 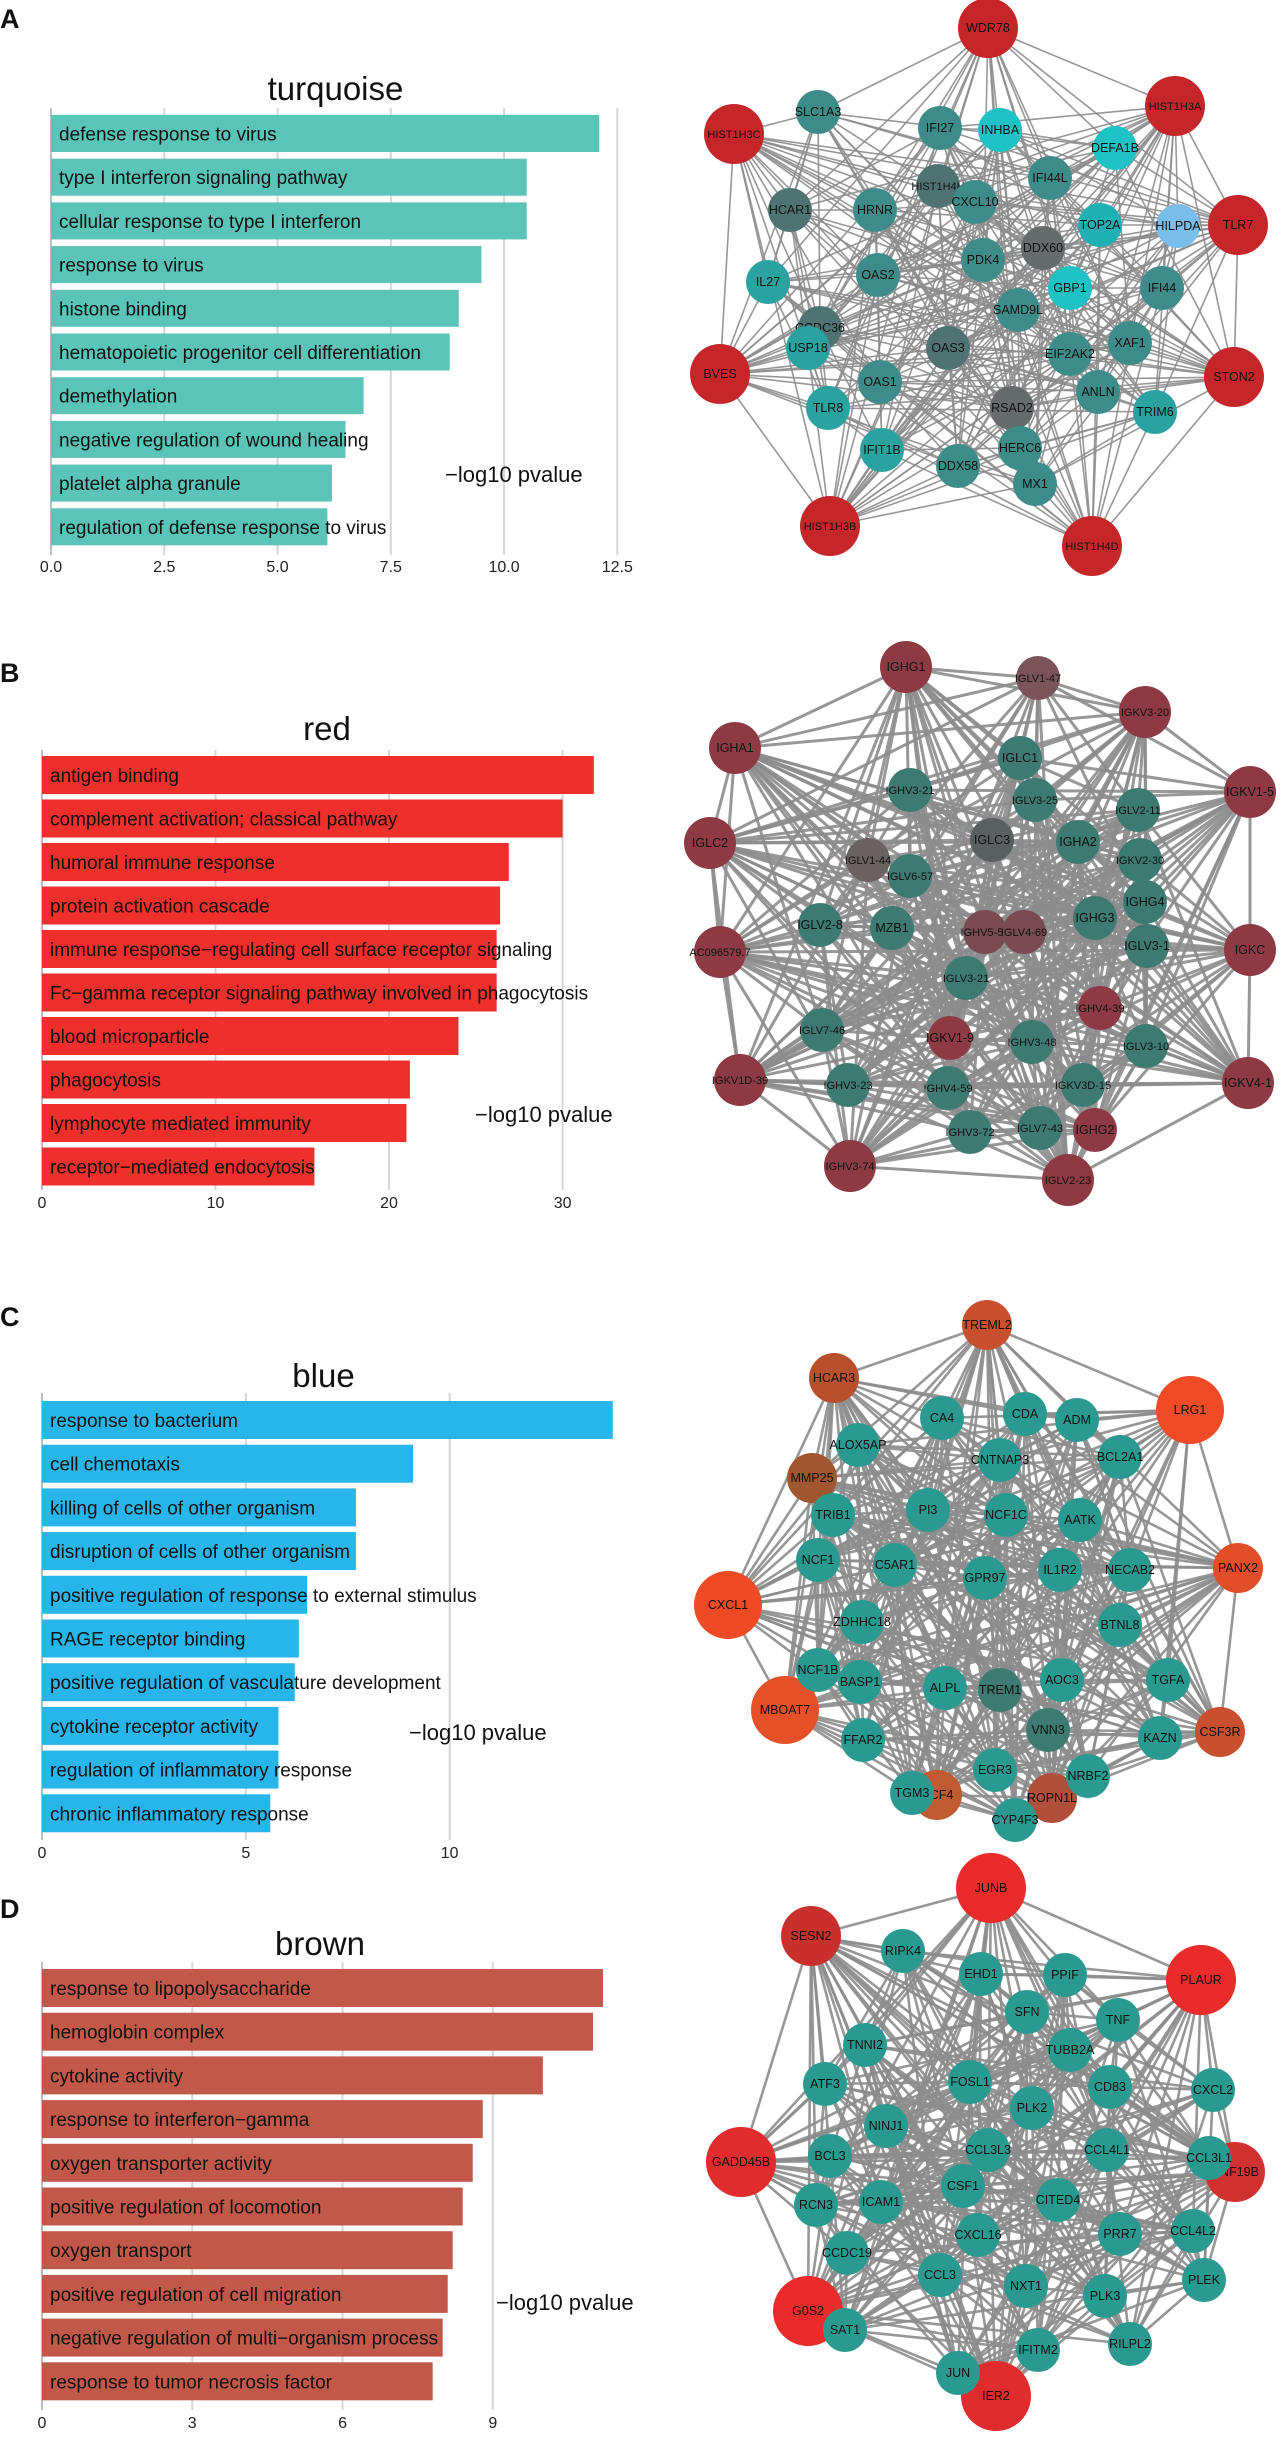 I want to click on network-node-label: IGKV1-5, so click(x=1250, y=792).